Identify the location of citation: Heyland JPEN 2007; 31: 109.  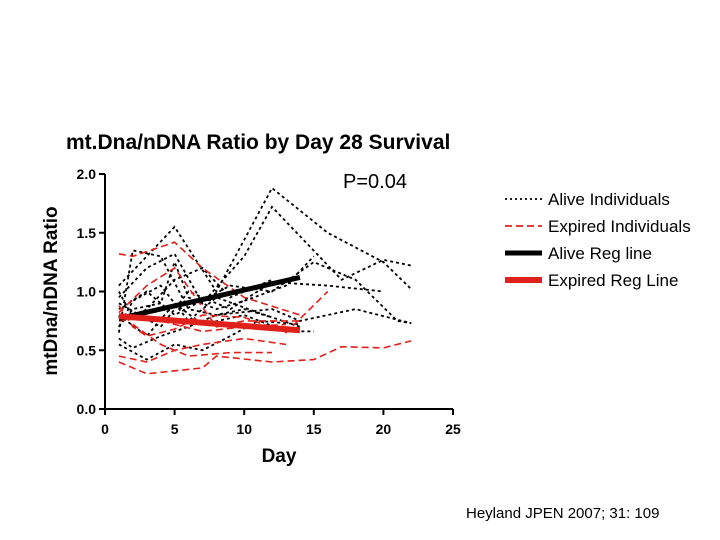
(563, 513).